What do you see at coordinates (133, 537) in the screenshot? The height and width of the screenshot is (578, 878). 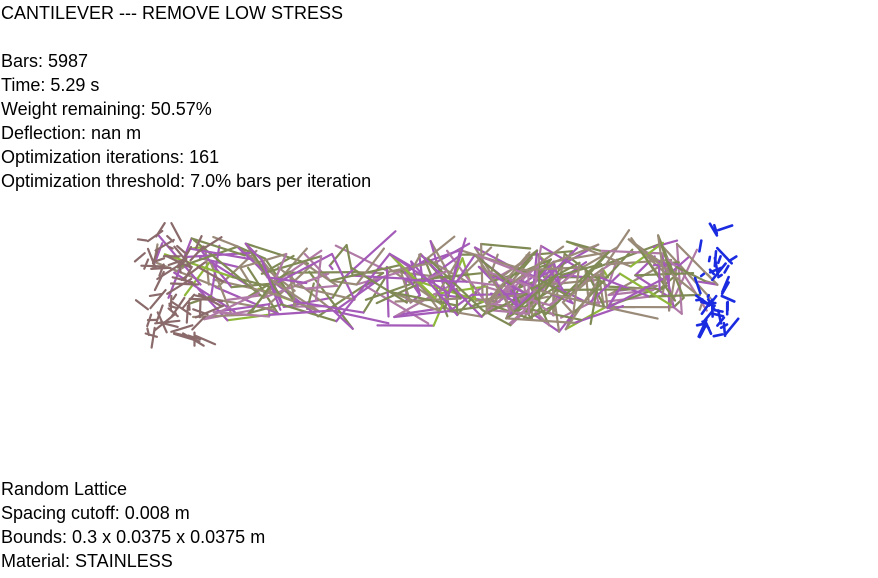 I see `bounds: Bounds: 0.3 x 0.0375 x 0.0375 m` at bounding box center [133, 537].